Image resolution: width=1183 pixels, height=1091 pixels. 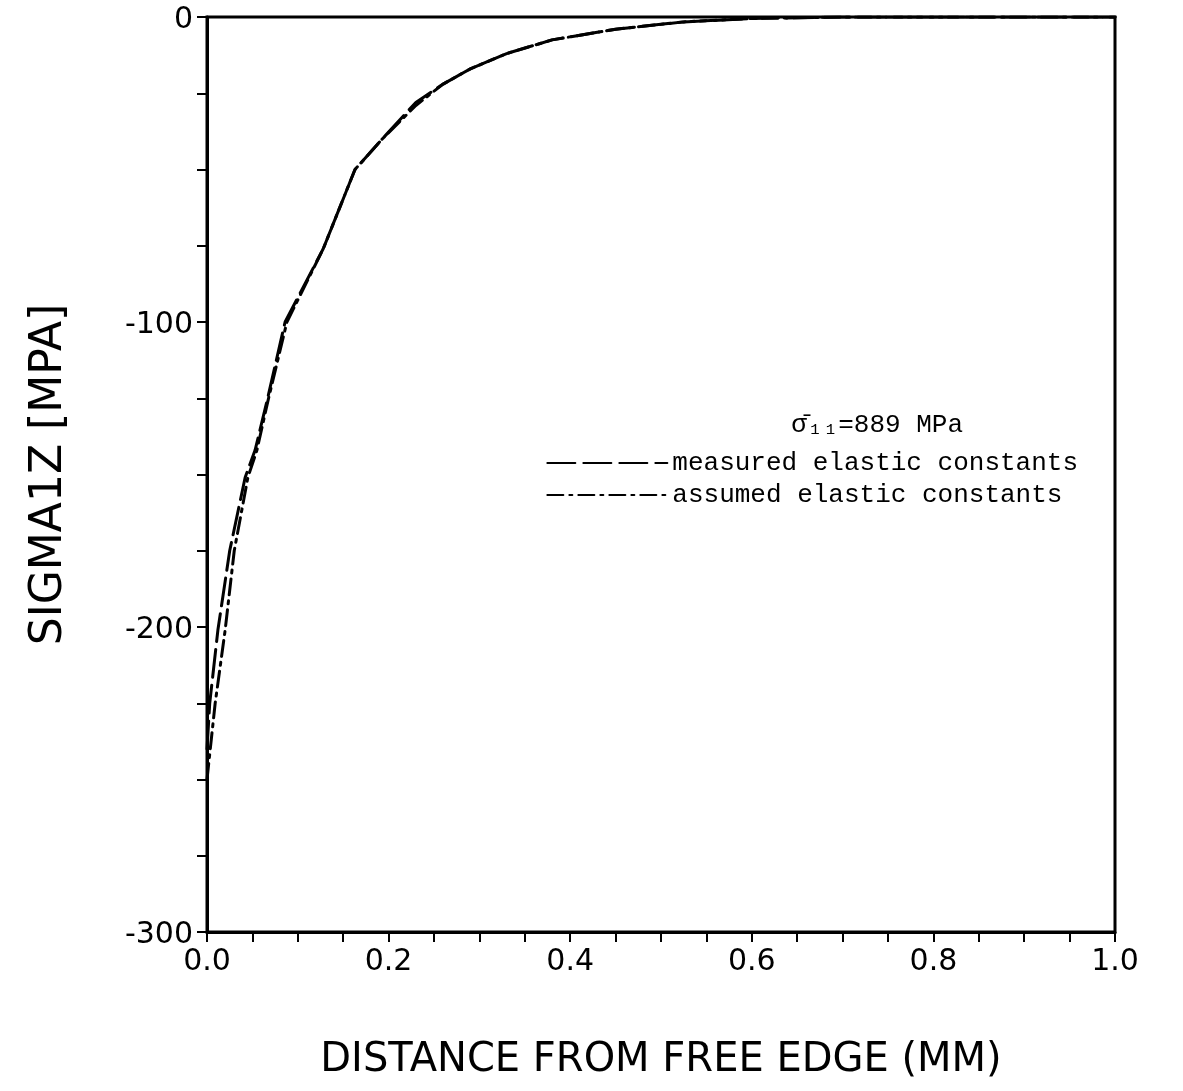 What do you see at coordinates (661, 1057) in the screenshot?
I see `x-axis-title: DISTANCE FROM FREE EDGE (MM)` at bounding box center [661, 1057].